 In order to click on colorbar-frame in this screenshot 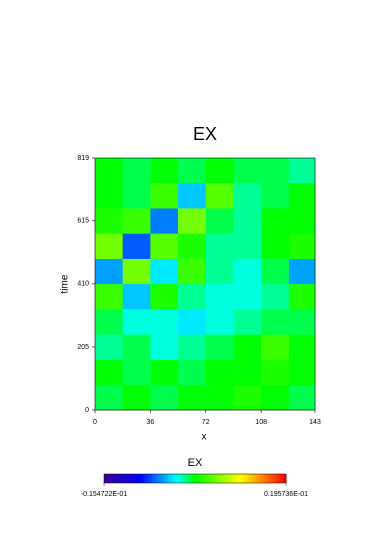, I will do `click(195, 478)`.